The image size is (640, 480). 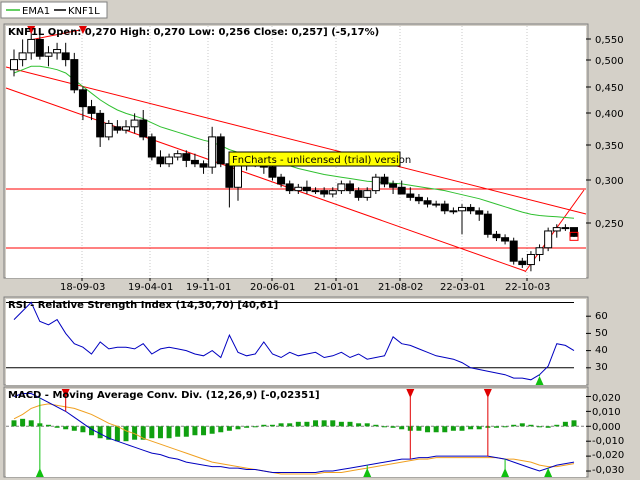 I want to click on y-tick: 40, so click(x=601, y=350).